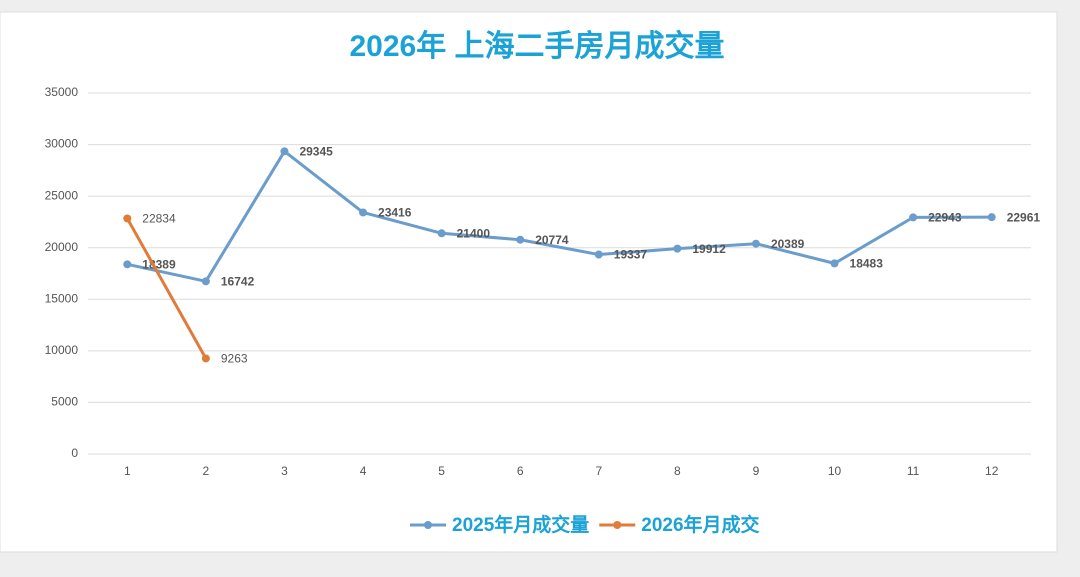 The width and height of the screenshot is (1080, 577). Describe the element at coordinates (238, 281) in the screenshot. I see `data-label: 16742` at that location.